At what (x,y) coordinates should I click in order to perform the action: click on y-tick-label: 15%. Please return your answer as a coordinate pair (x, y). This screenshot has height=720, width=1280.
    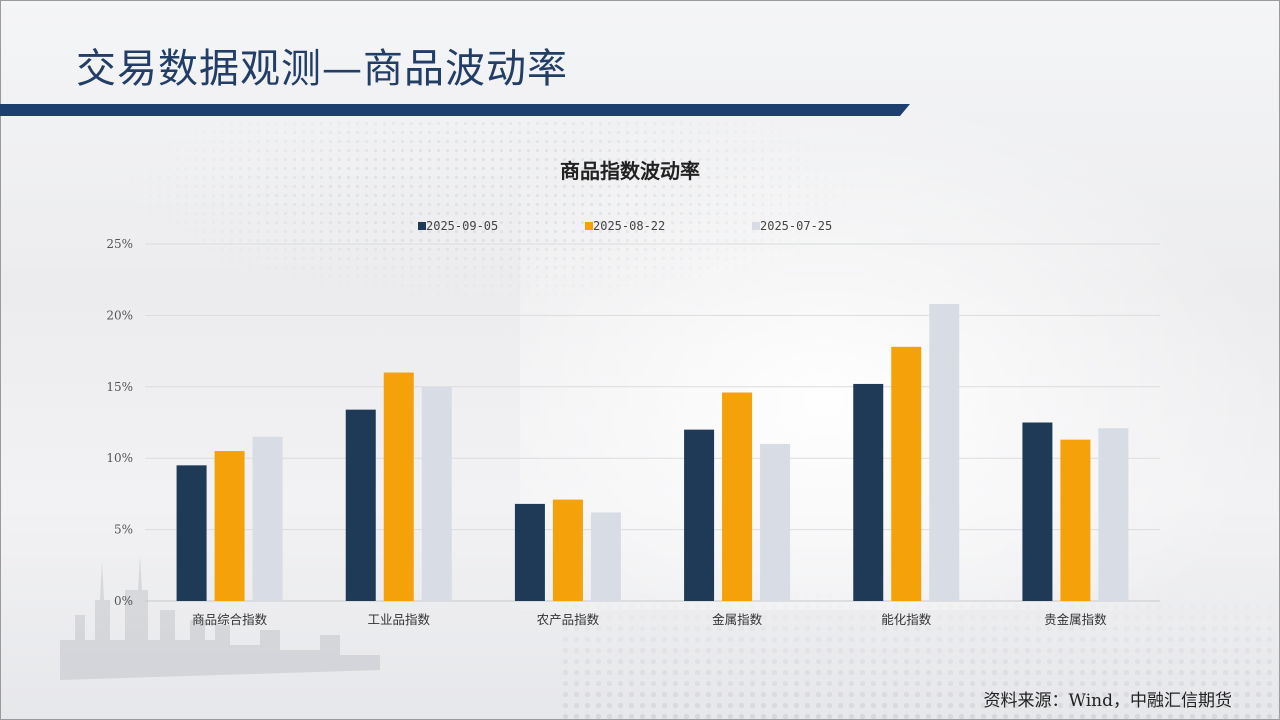
    Looking at the image, I should click on (119, 387).